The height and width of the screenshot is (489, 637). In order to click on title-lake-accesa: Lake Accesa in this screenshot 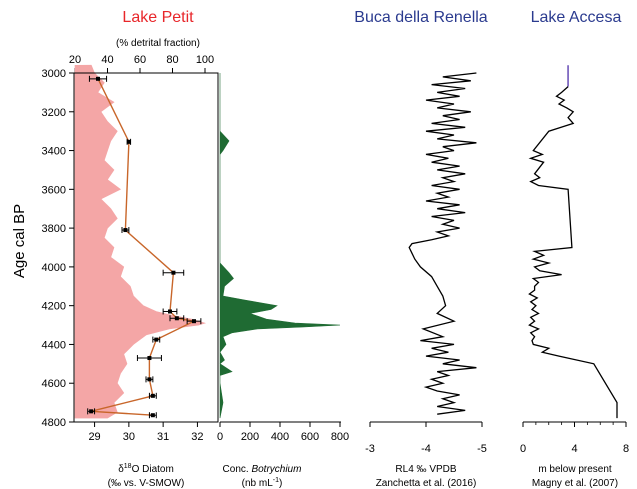, I will do `click(576, 17)`.